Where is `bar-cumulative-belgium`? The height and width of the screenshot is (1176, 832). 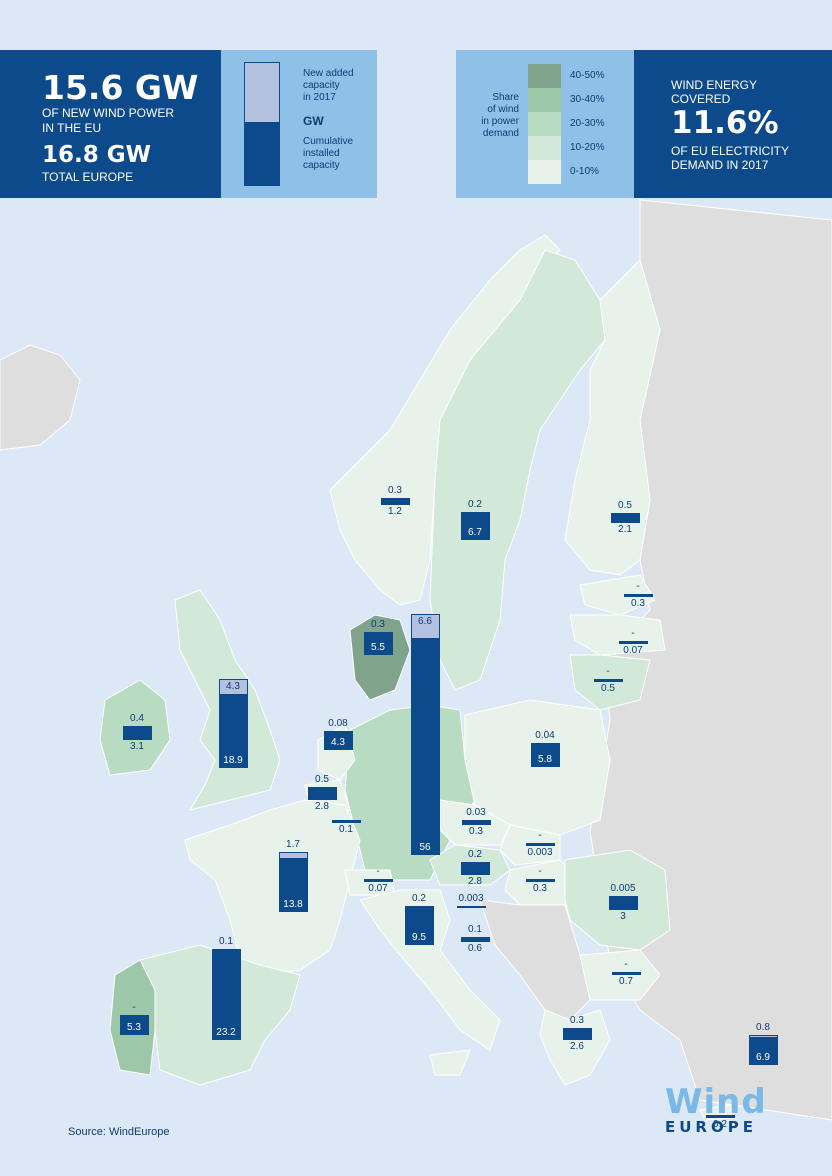 bar-cumulative-belgium is located at coordinates (322, 794).